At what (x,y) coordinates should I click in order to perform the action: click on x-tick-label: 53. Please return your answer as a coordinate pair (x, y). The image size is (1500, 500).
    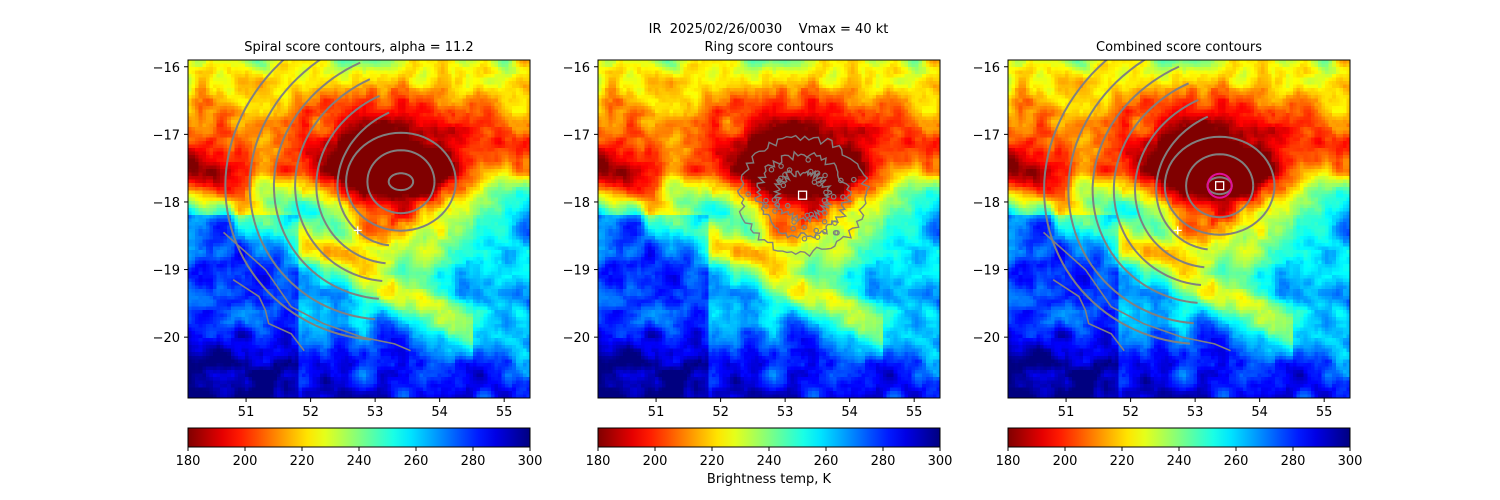
    Looking at the image, I should click on (375, 412).